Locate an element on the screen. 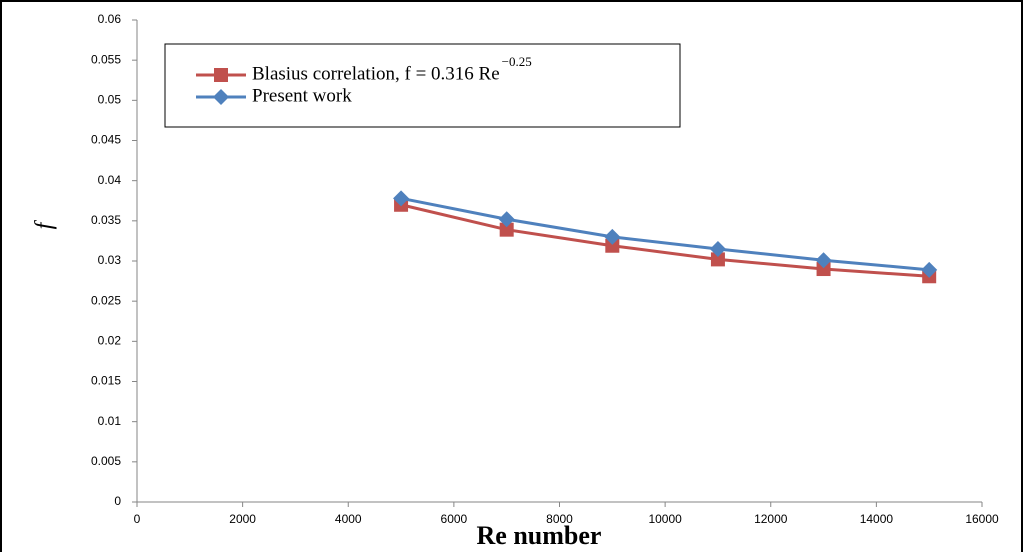 Image resolution: width=1024 pixels, height=552 pixels. x-tick-label: 2000 is located at coordinates (242, 519).